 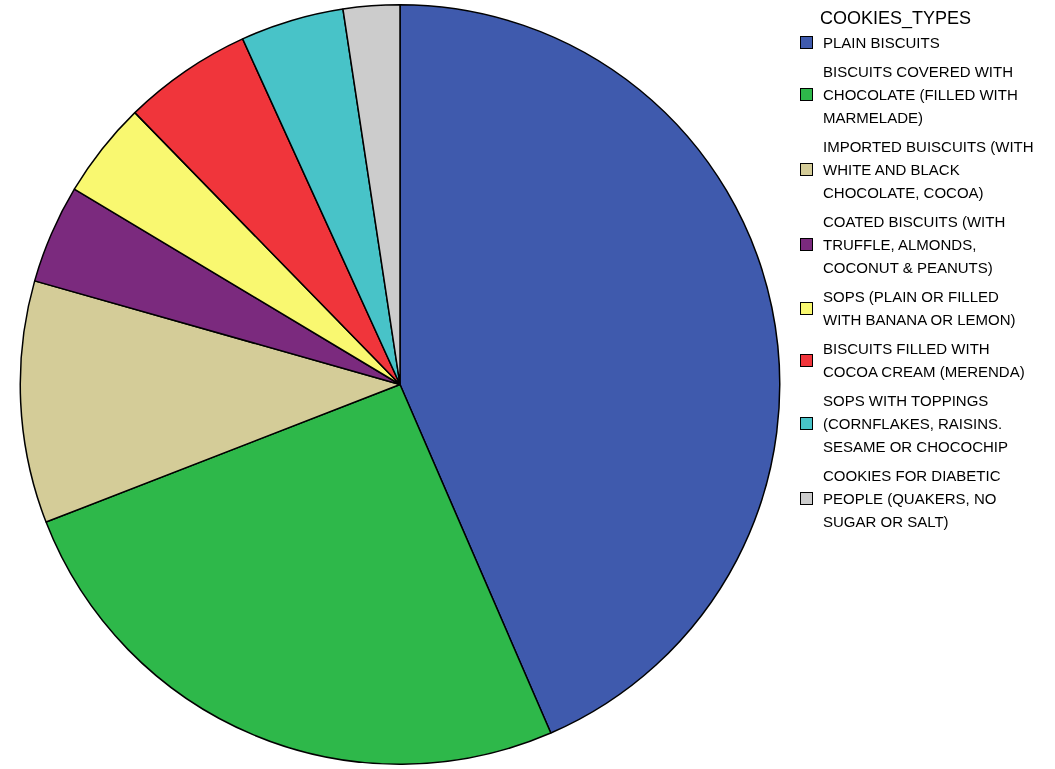 What do you see at coordinates (916, 424) in the screenshot?
I see `legend-label: SOPS WITH TOPPINGS (CORNFLAKES, RAISINS. SESAME OR CHOCOCHIP` at bounding box center [916, 424].